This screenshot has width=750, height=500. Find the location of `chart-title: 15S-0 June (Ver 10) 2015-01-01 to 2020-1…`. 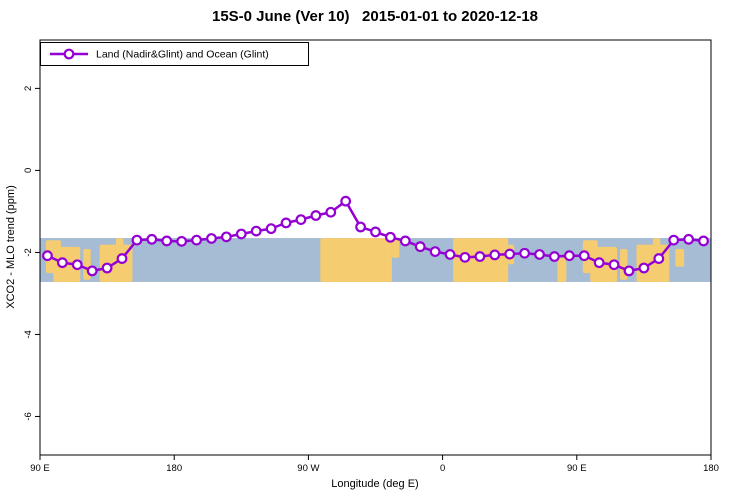

chart-title: 15S-0 June (Ver 10) 2015-01-01 to 2020-1… is located at coordinates (375, 16).